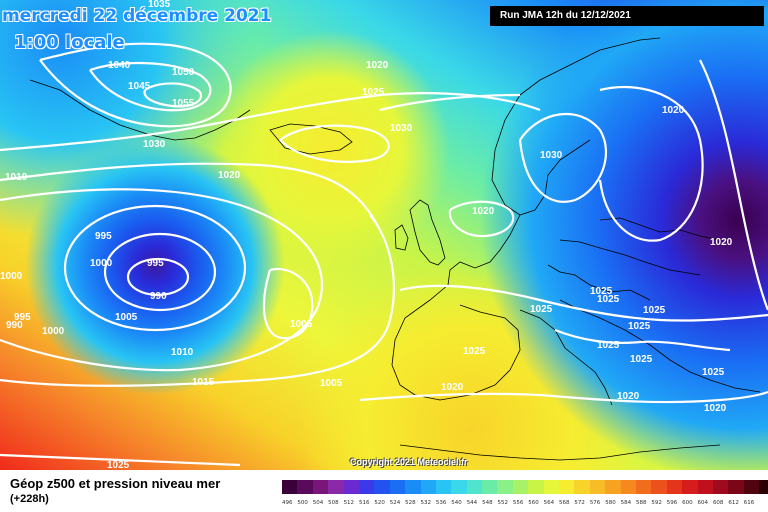 The width and height of the screenshot is (768, 512). I want to click on isobar-label: 1050, so click(183, 72).